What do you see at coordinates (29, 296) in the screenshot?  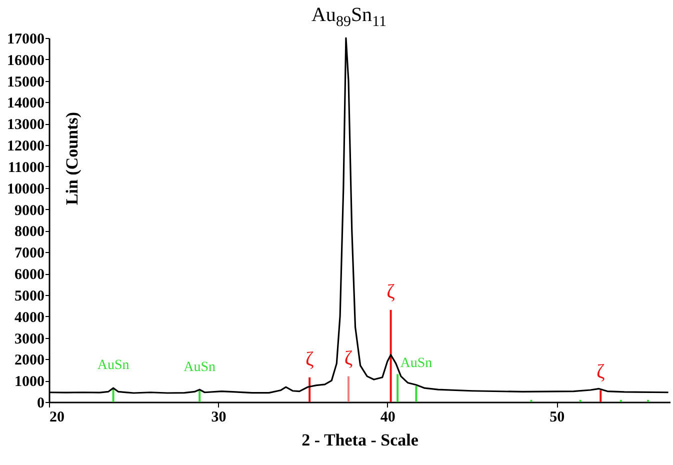 I see `y-tick-label: 5000` at bounding box center [29, 296].